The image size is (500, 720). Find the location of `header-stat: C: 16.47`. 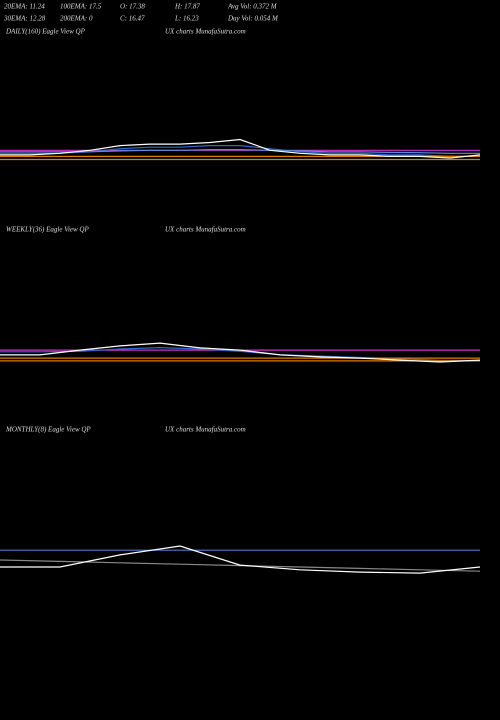

header-stat: C: 16.47 is located at coordinates (132, 19).